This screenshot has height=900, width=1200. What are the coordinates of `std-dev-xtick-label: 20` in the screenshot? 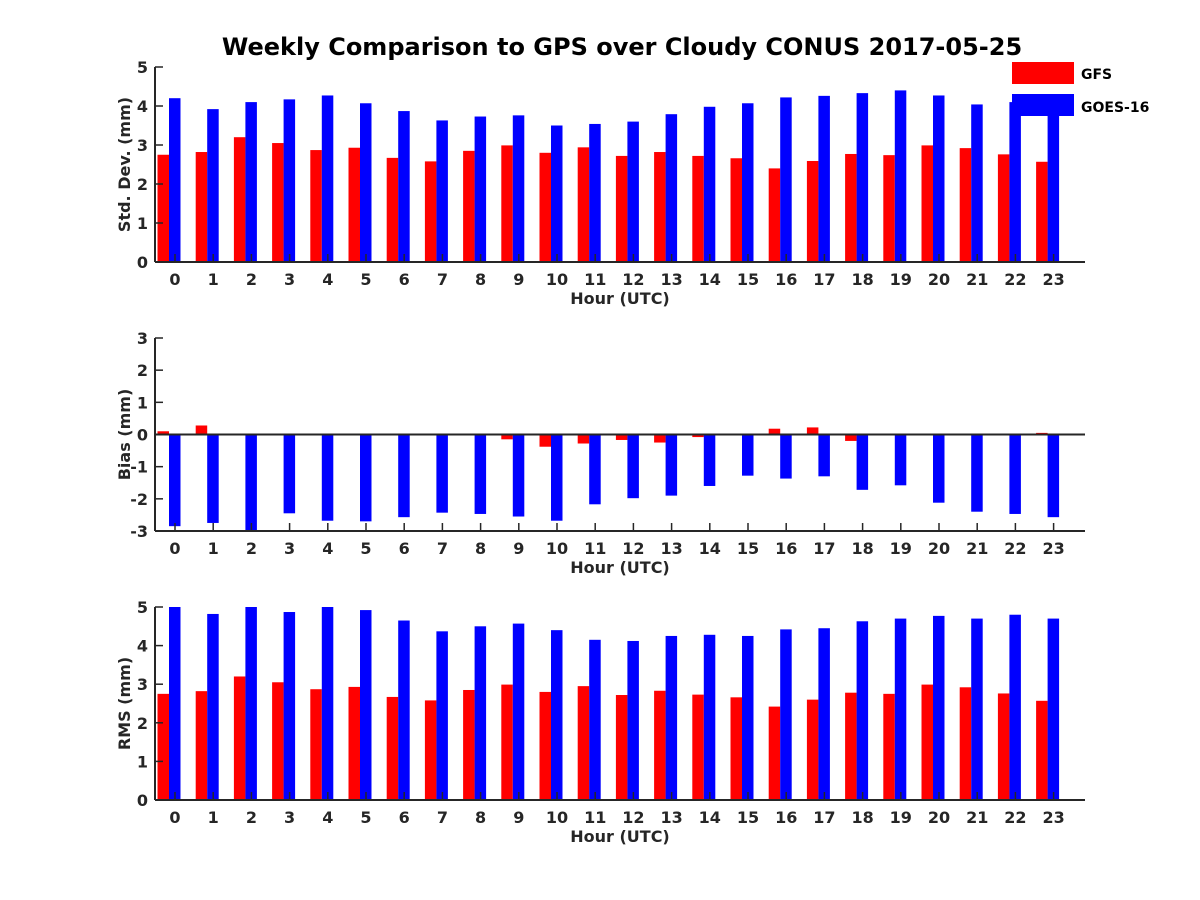 It's located at (939, 279).